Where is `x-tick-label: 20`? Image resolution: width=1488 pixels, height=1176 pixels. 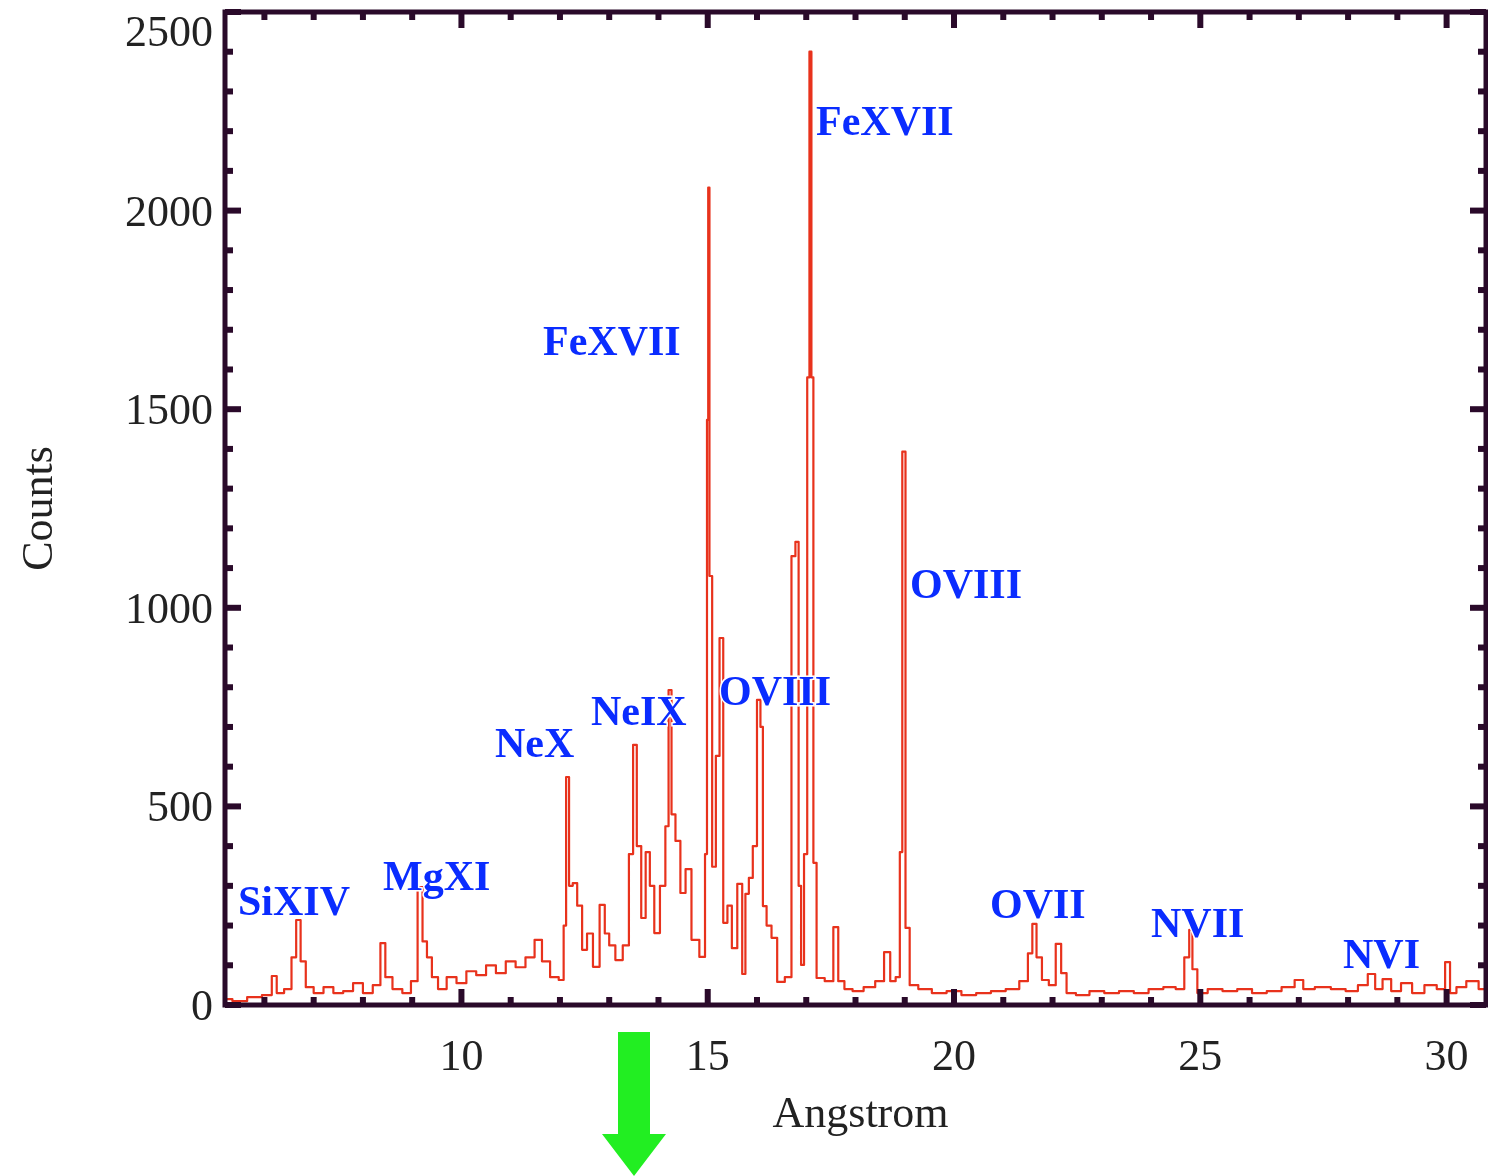 x-tick-label: 20 is located at coordinates (954, 1055).